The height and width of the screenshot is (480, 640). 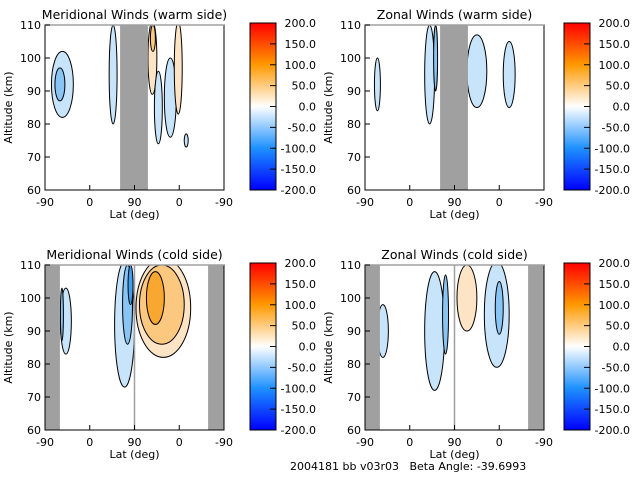 What do you see at coordinates (134, 14) in the screenshot?
I see `chart-title: Meridional Winds (warm side)` at bounding box center [134, 14].